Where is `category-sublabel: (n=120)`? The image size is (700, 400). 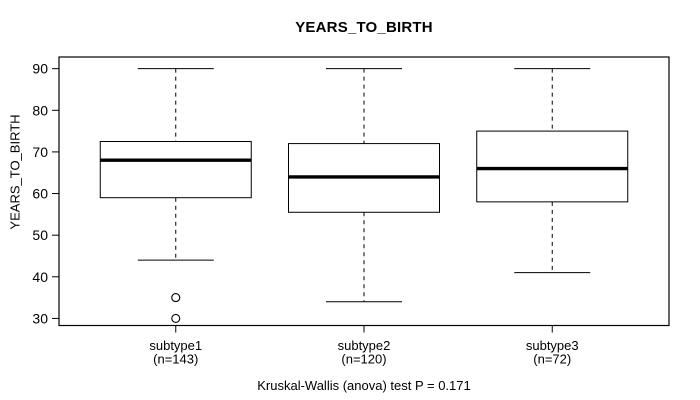
category-sublabel: (n=120) is located at coordinates (363, 359).